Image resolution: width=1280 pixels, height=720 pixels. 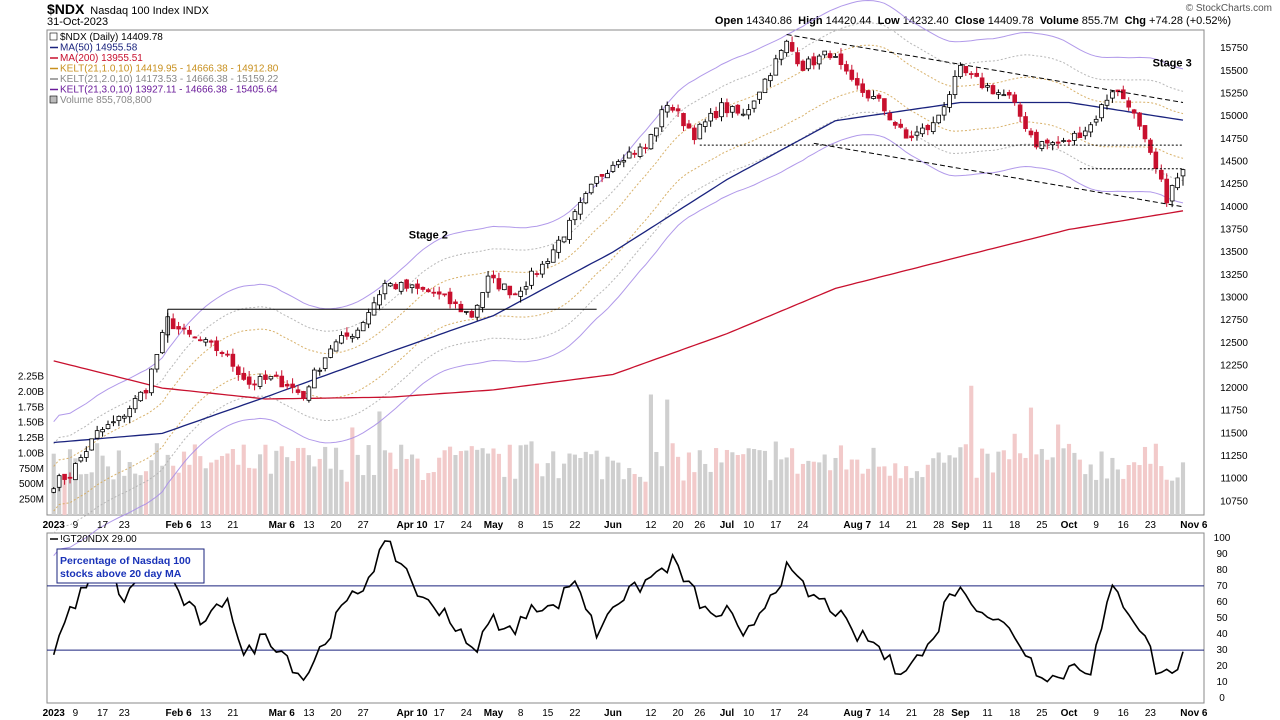 What do you see at coordinates (575, 713) in the screenshot?
I see `x-tick-label: 22` at bounding box center [575, 713].